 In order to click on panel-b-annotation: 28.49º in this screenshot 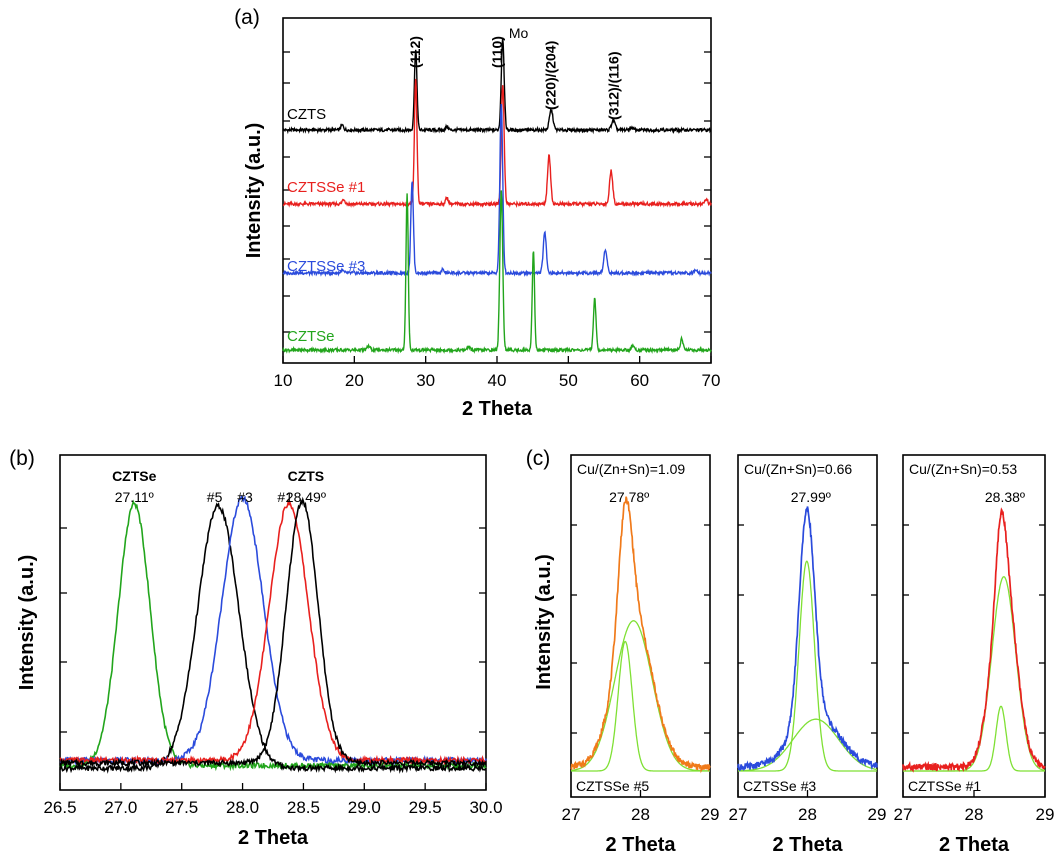, I will do `click(306, 497)`.